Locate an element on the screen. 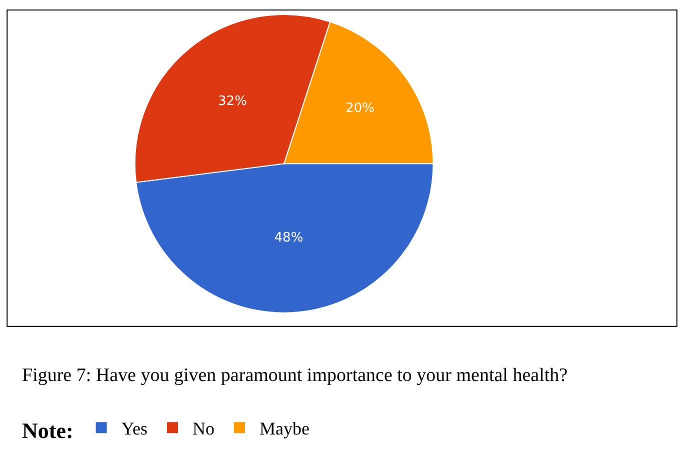  text: Figure 7: Have you given paramount importance to your mental health? is located at coordinates (295, 375).